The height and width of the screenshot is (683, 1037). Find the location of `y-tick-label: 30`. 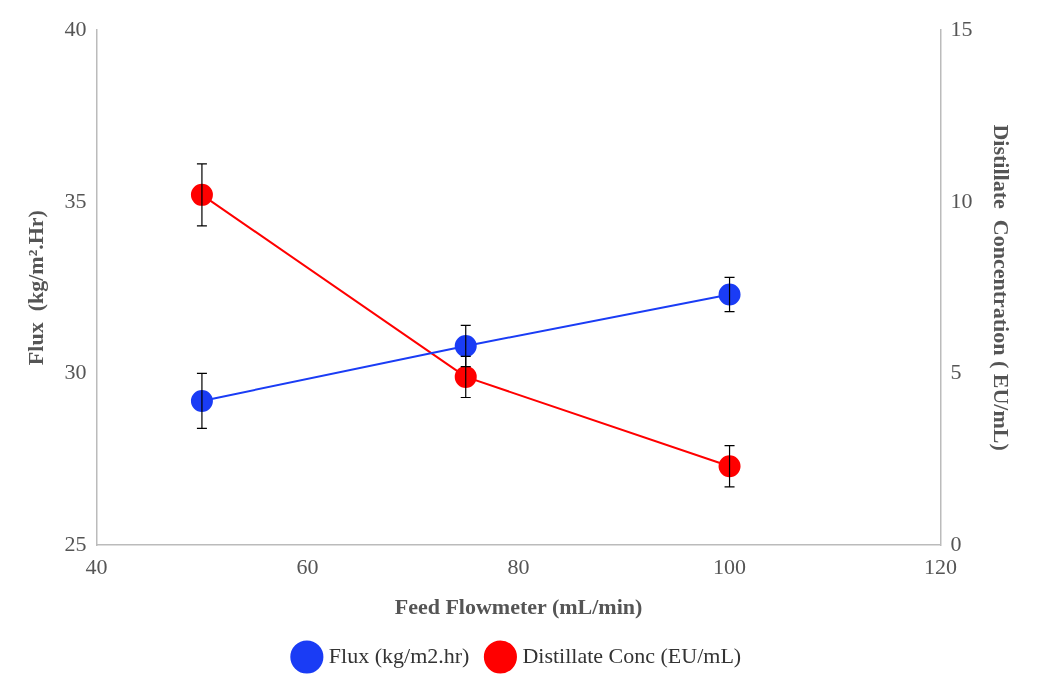

y-tick-label: 30 is located at coordinates (75, 372).